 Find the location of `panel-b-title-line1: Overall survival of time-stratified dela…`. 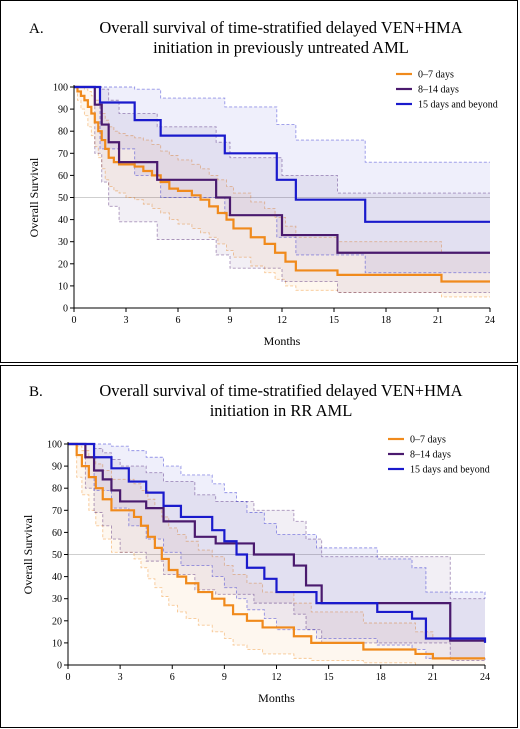

panel-b-title-line1: Overall survival of time-stratified dela… is located at coordinates (281, 390).